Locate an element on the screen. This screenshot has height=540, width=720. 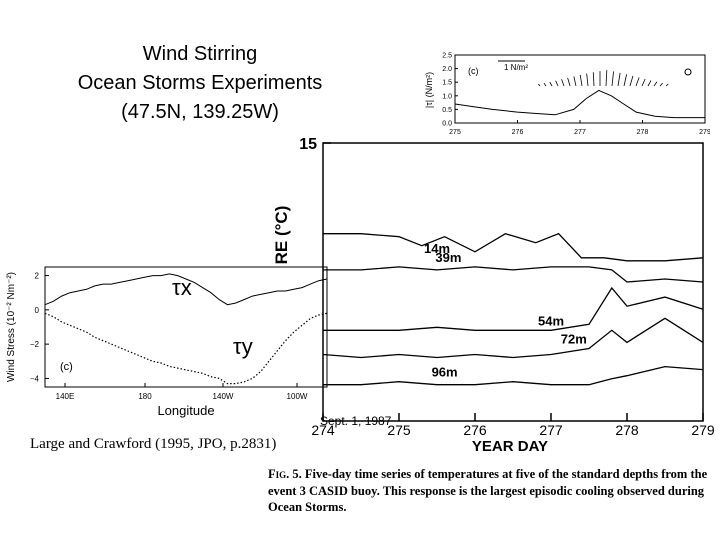
y-tick-label: 2.0 is located at coordinates (447, 69).